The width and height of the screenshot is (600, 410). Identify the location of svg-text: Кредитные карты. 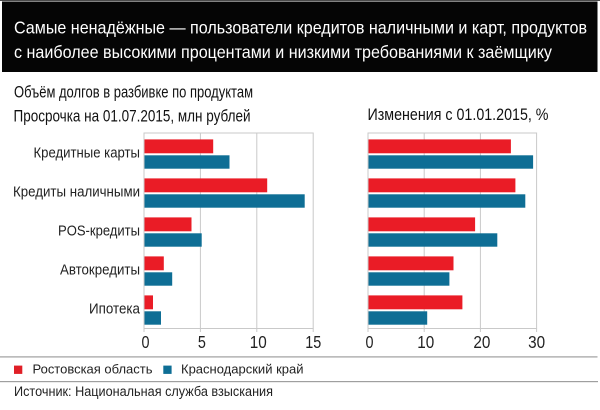
(87, 153).